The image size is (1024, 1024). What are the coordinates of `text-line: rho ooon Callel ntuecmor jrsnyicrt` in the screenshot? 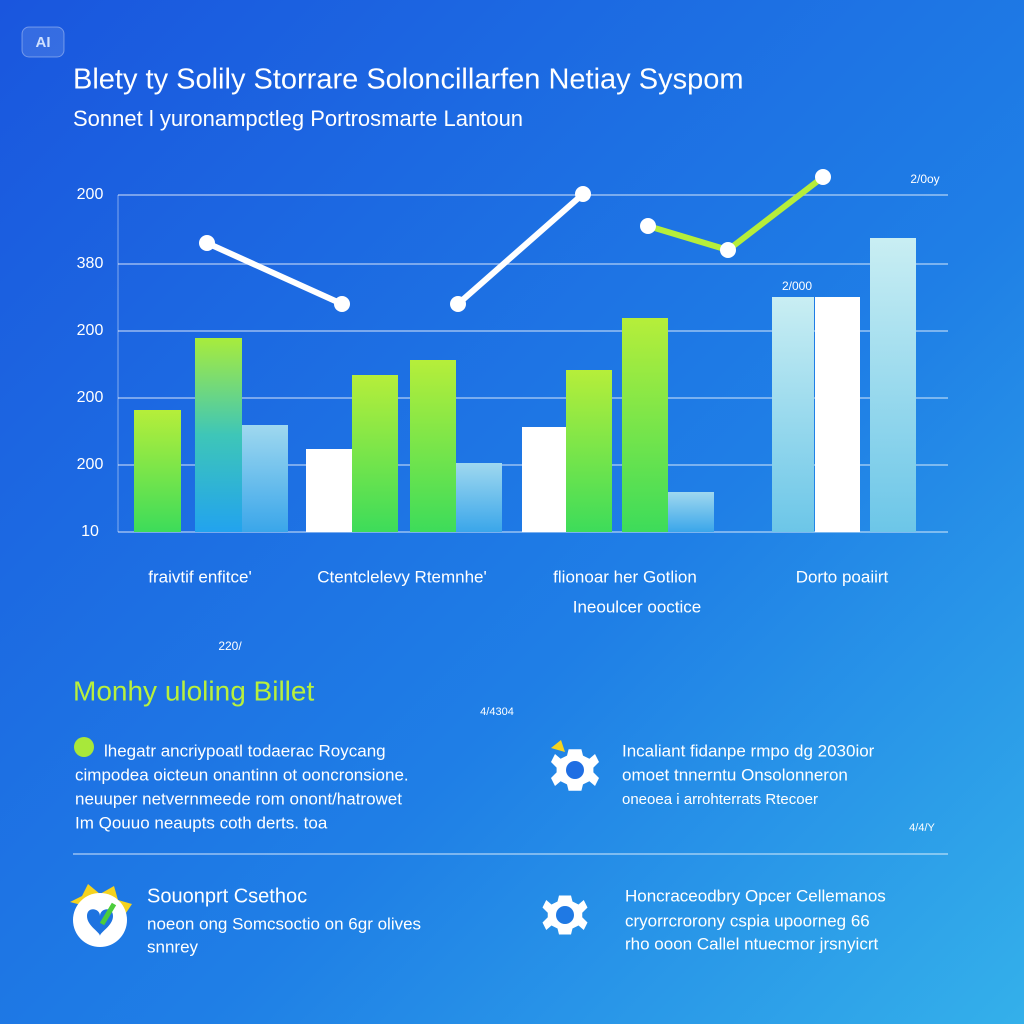 It's located at (751, 943).